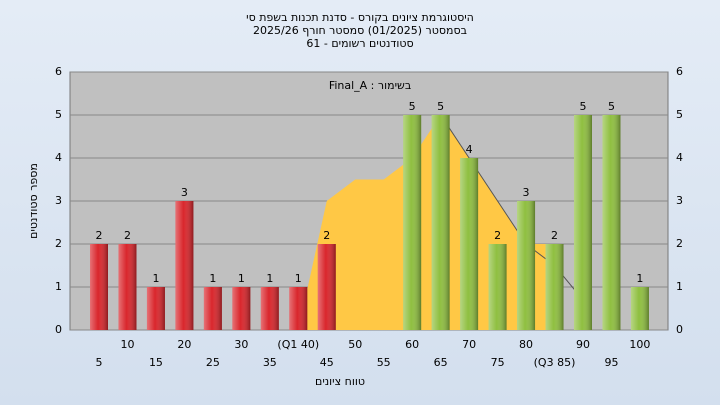  What do you see at coordinates (498, 362) in the screenshot?
I see `x-tick-label: 75` at bounding box center [498, 362].